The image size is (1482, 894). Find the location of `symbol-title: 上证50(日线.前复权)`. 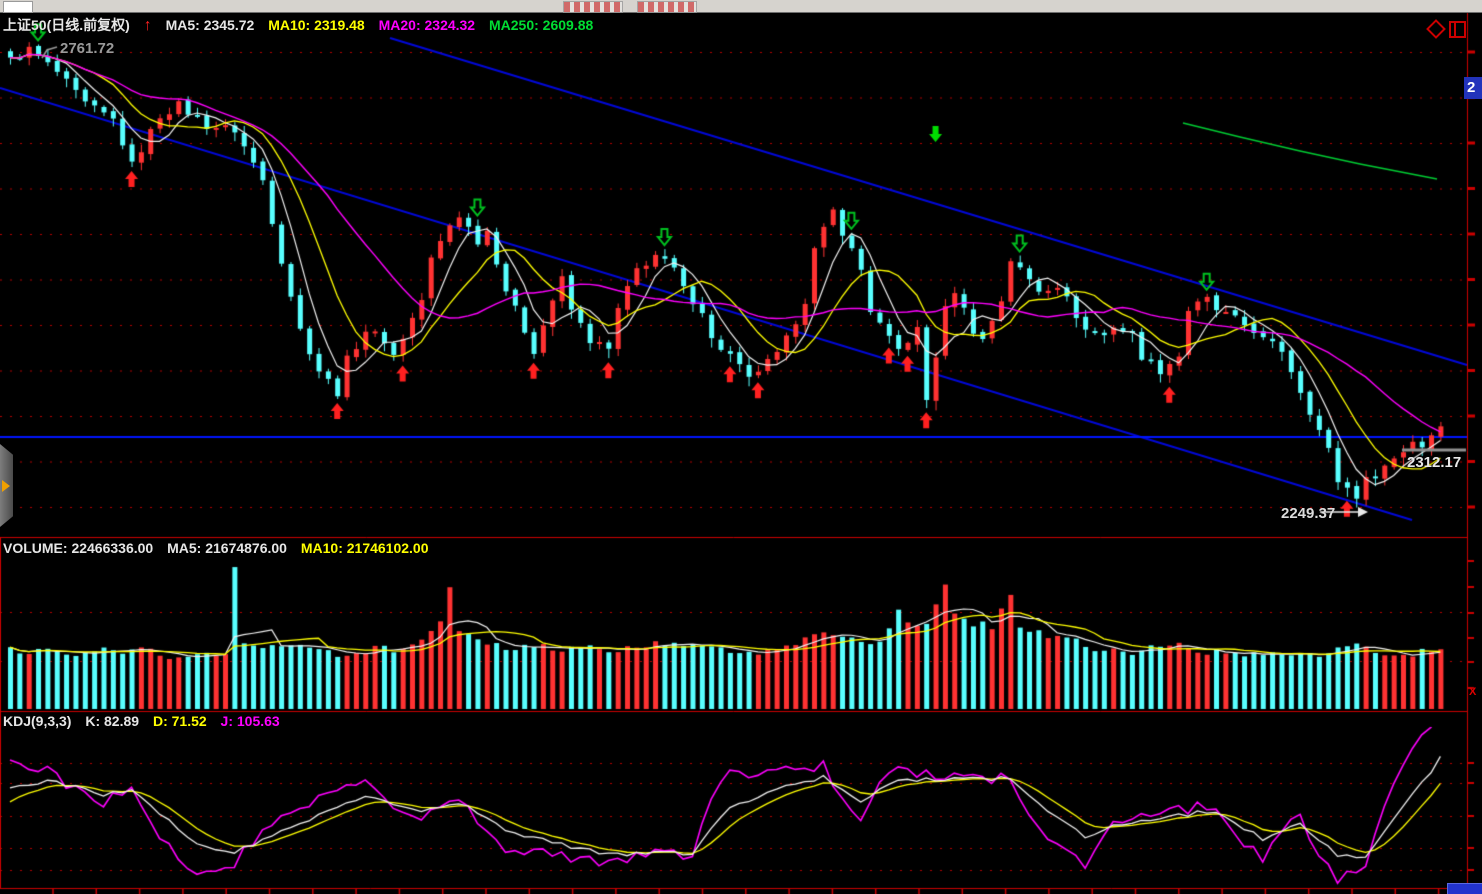

symbol-title: 上证50(日线.前复权) is located at coordinates (66, 25).